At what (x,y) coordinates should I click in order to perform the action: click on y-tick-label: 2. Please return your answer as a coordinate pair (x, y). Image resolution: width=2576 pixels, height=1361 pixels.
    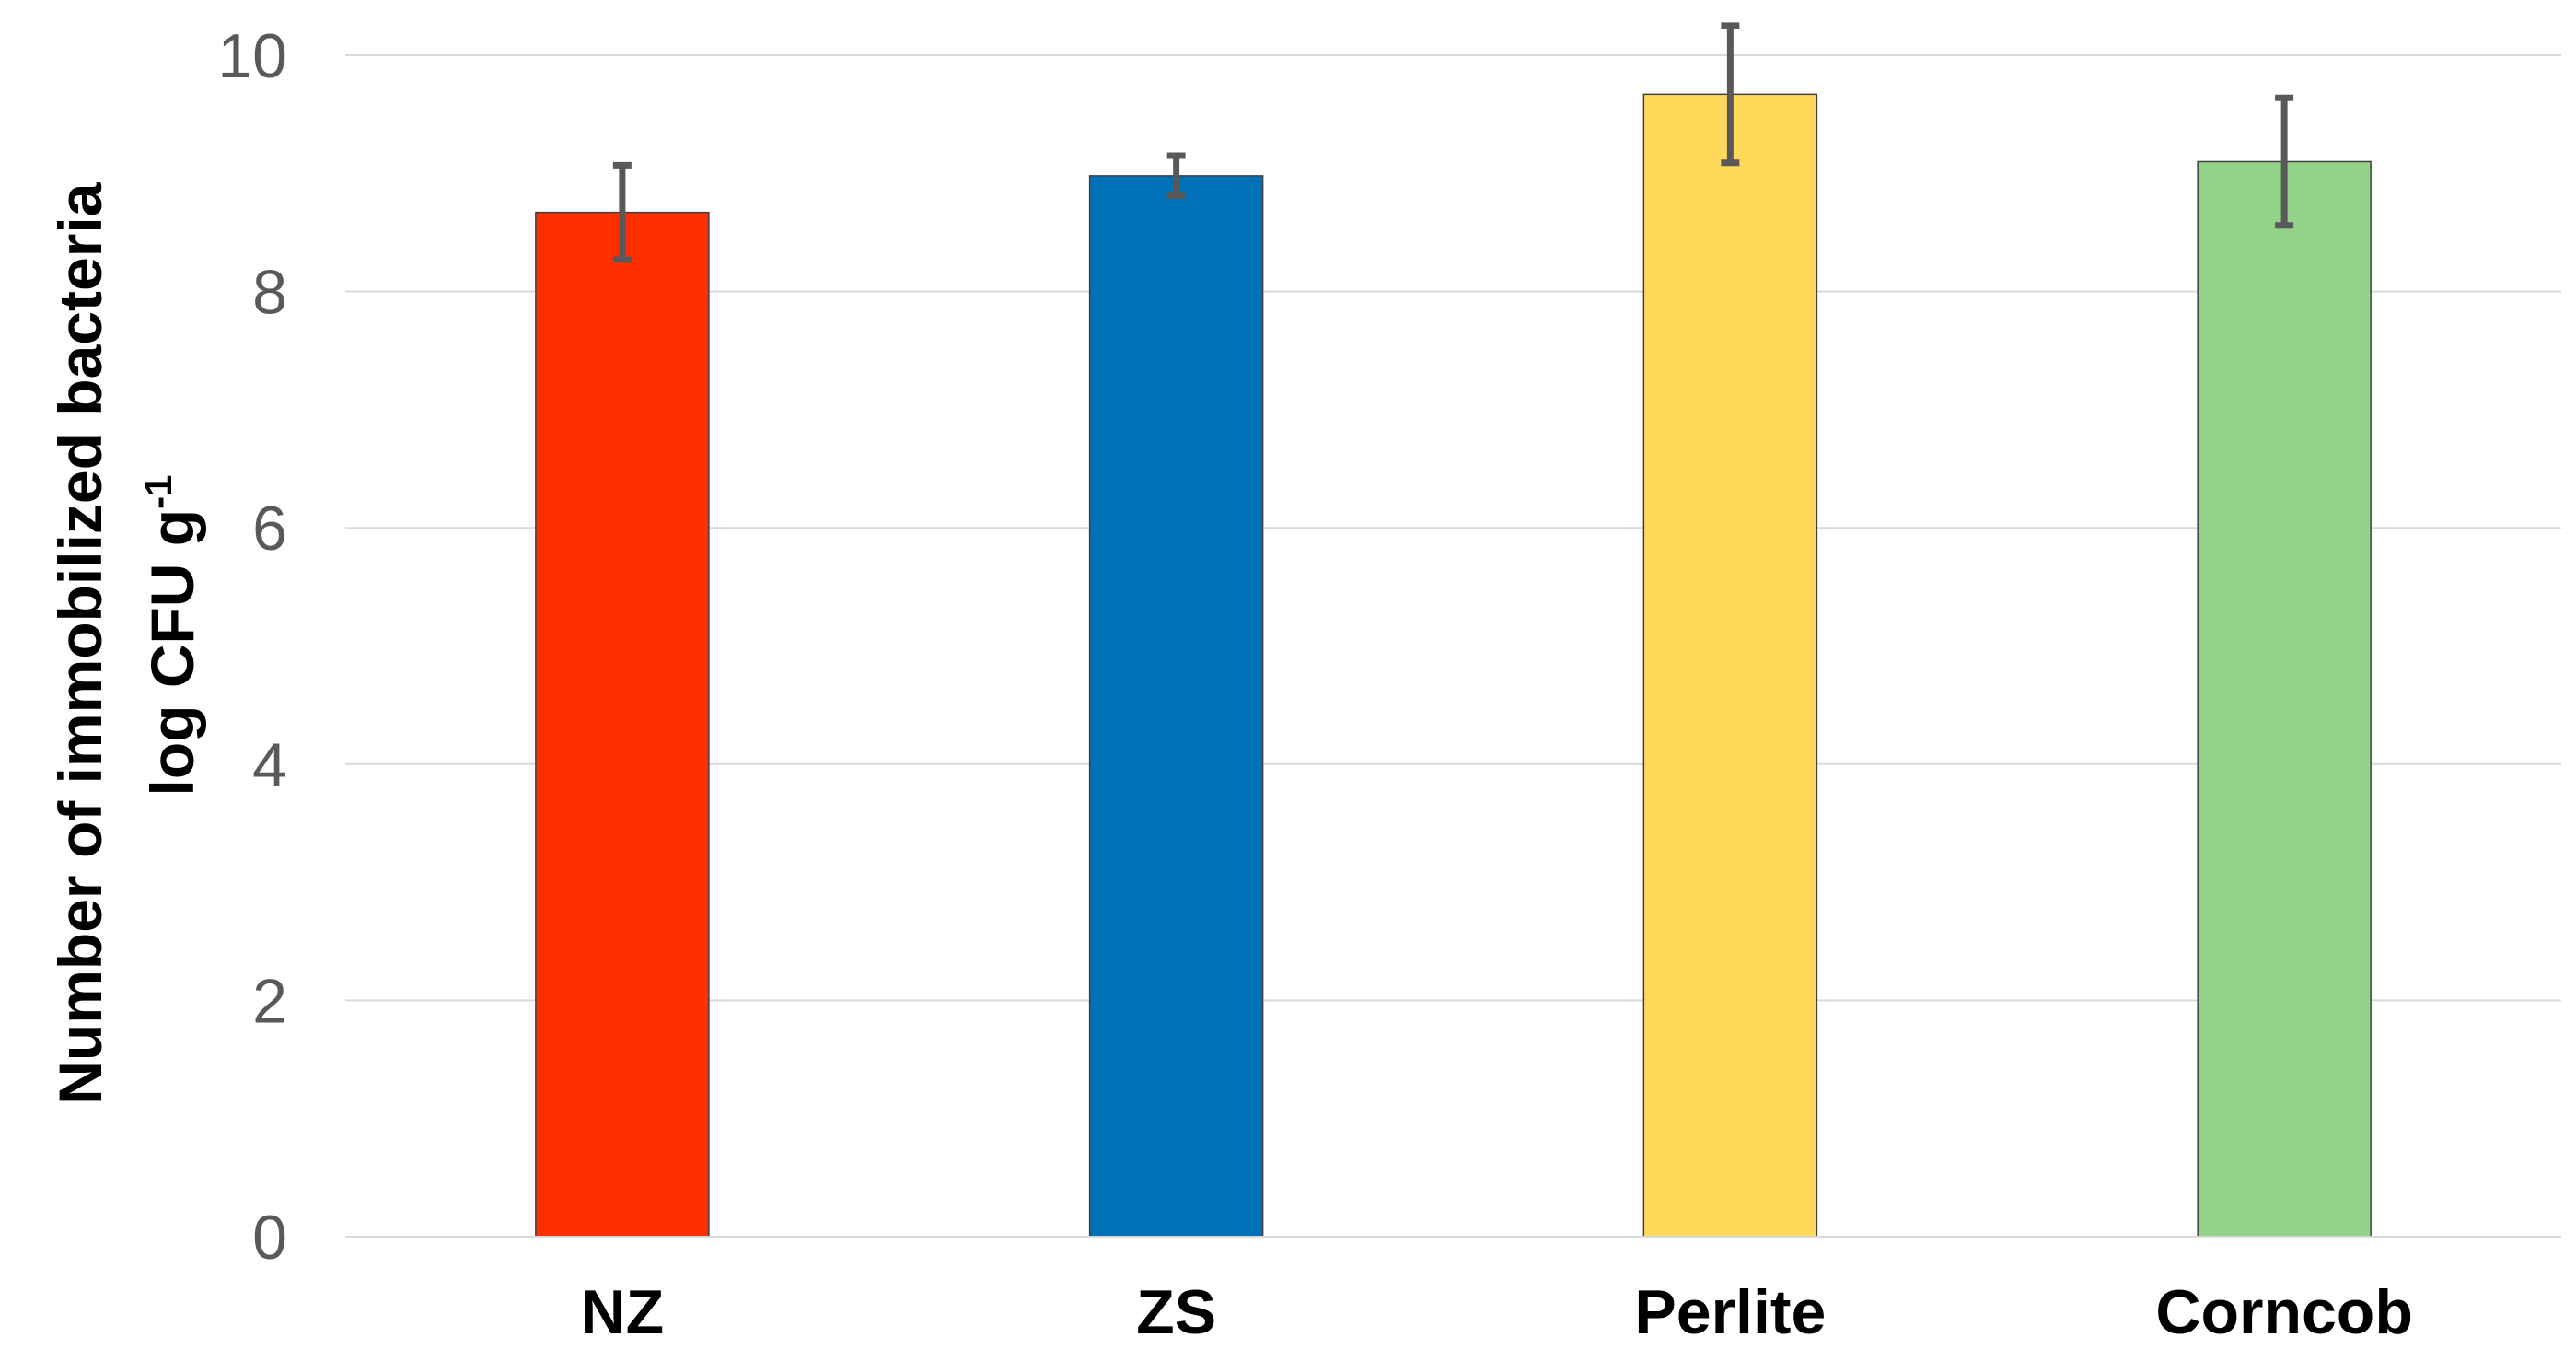
    Looking at the image, I should click on (269, 1001).